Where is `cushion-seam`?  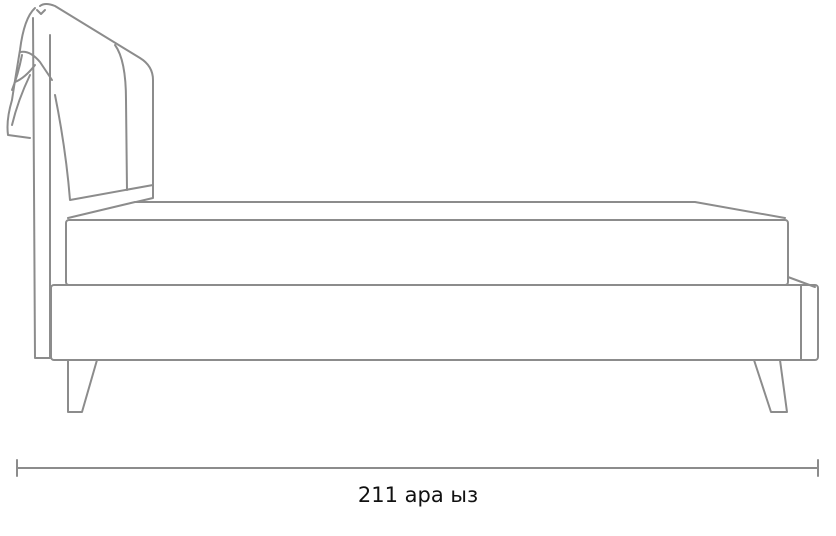
cushion-seam is located at coordinates (121, 117).